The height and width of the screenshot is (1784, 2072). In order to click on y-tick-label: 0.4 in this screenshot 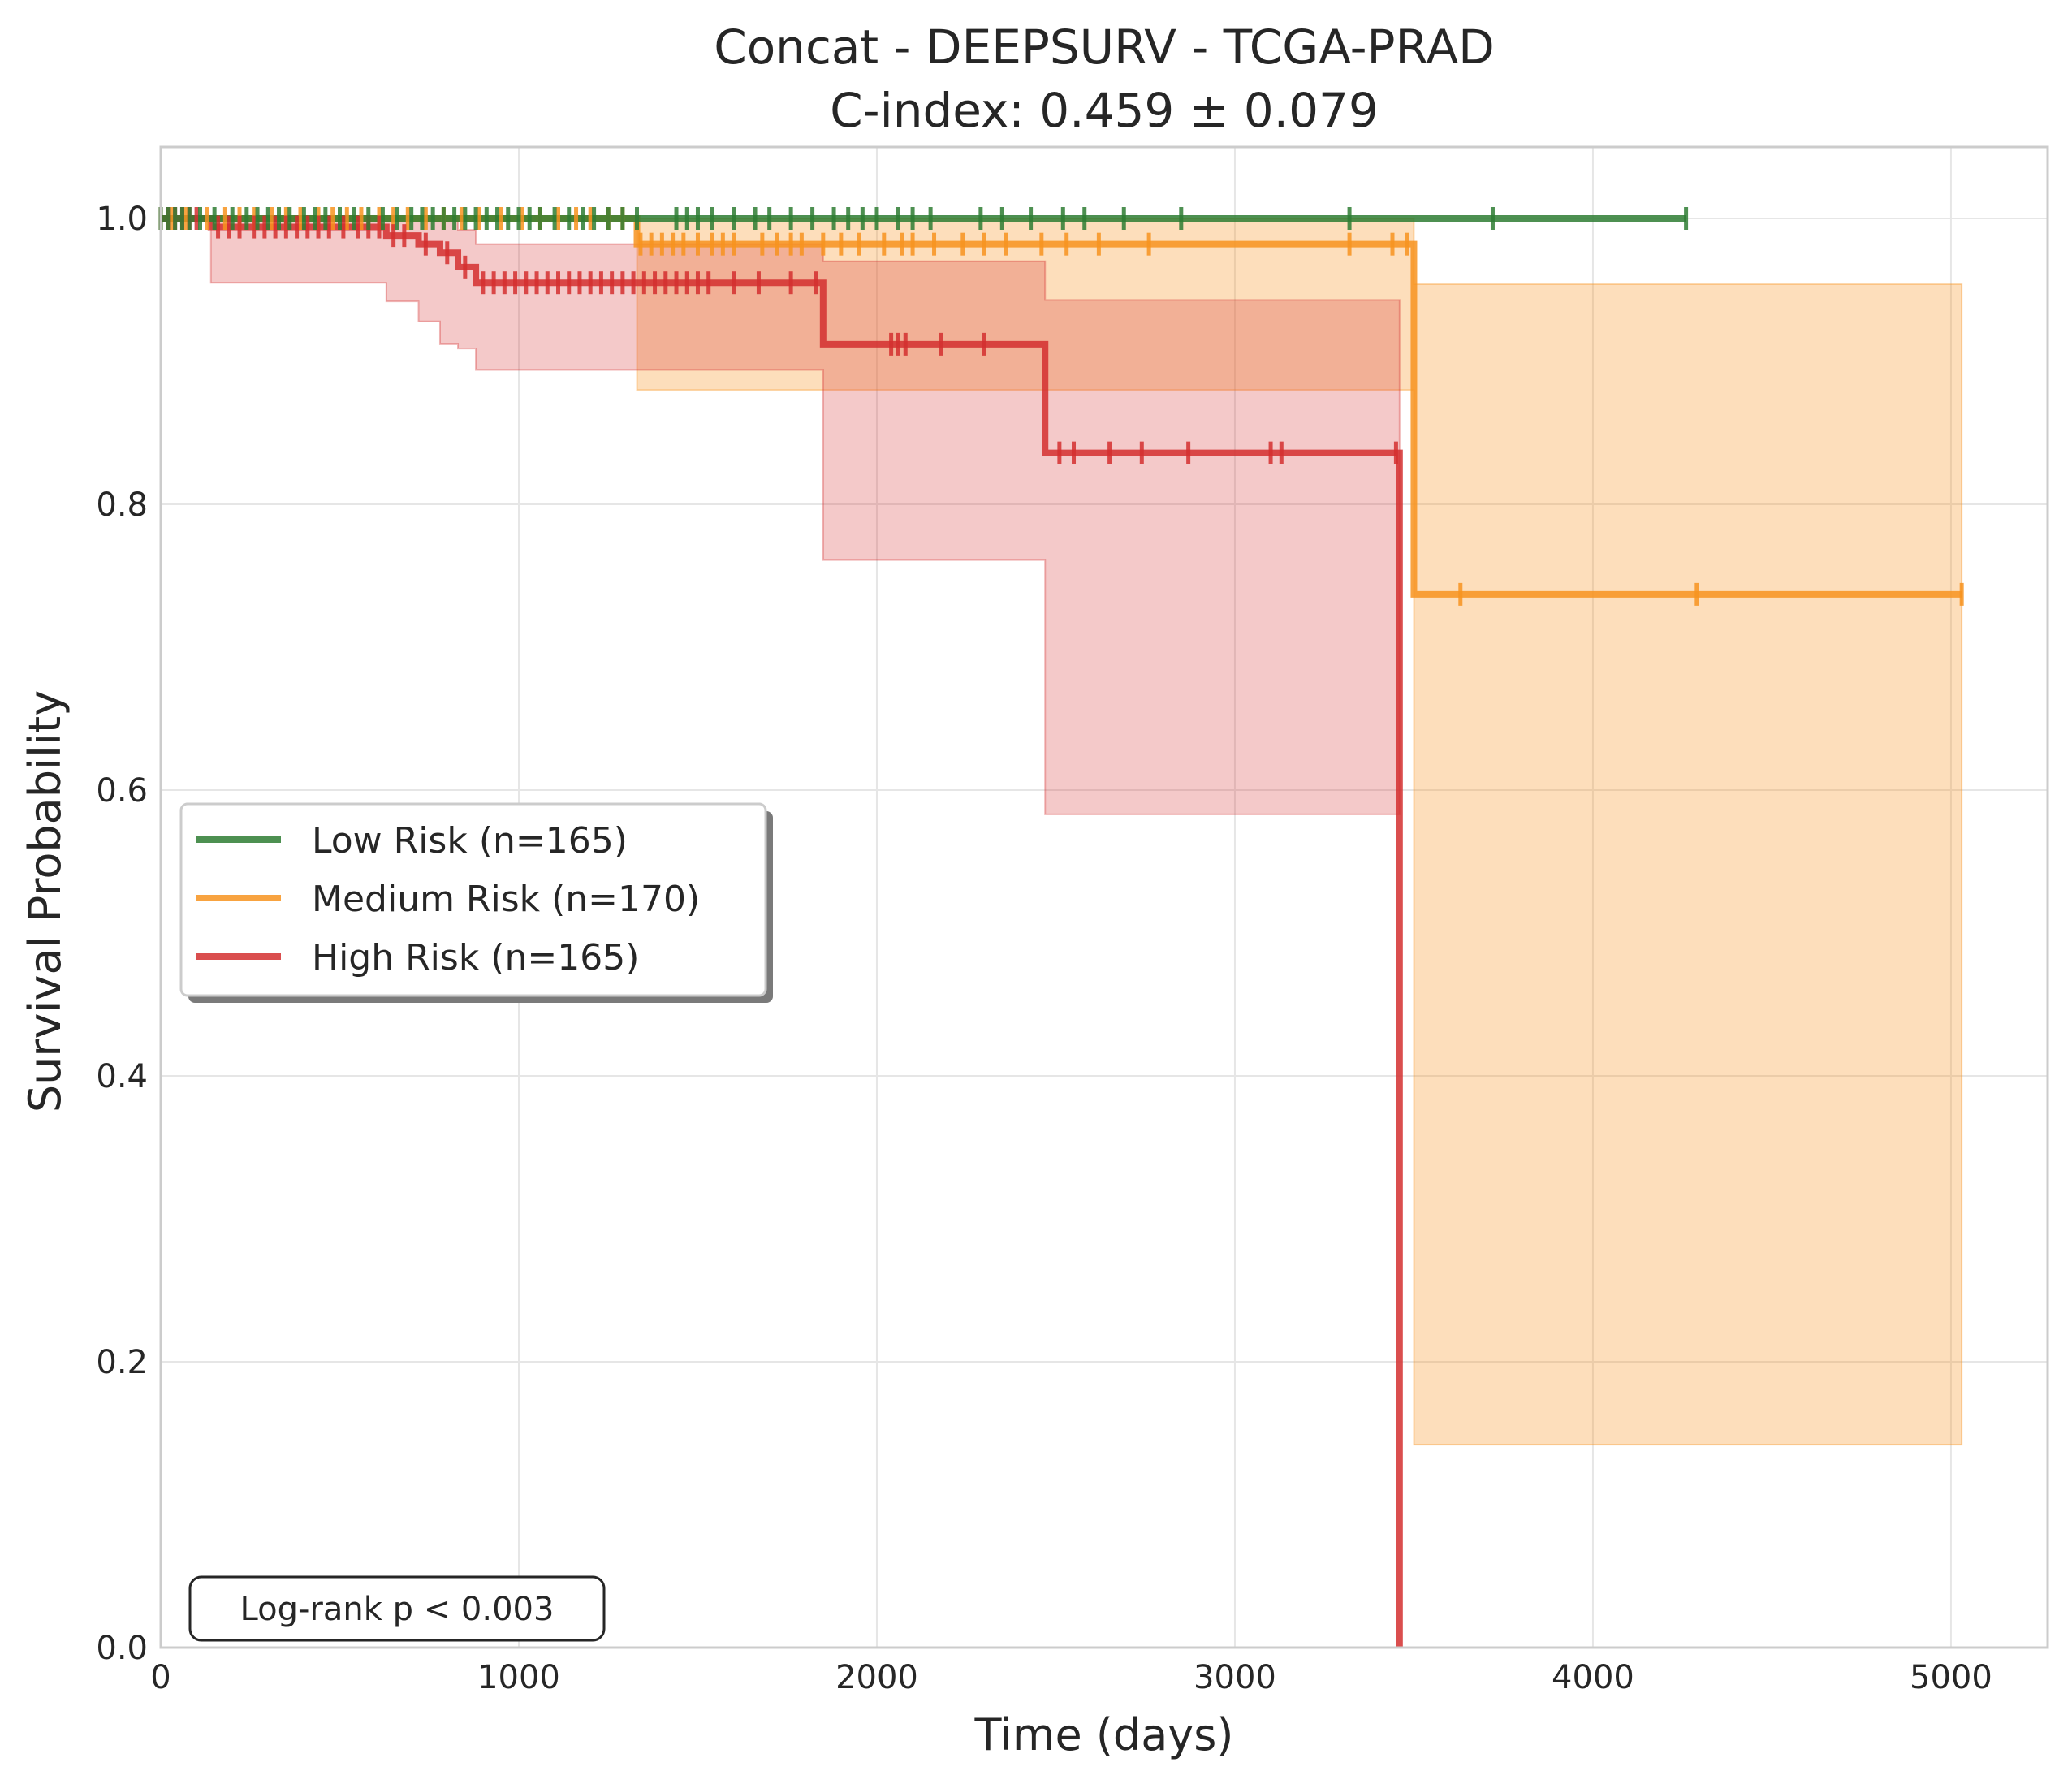, I will do `click(122, 1076)`.